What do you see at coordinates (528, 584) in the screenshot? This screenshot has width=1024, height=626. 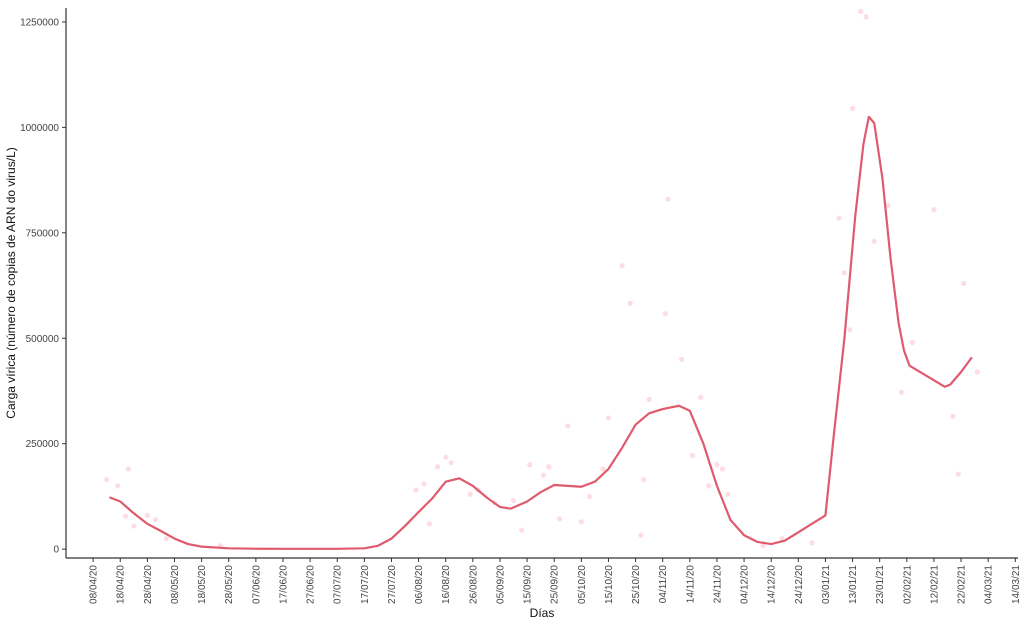 I see `x-tick-label: 15/09/20` at bounding box center [528, 584].